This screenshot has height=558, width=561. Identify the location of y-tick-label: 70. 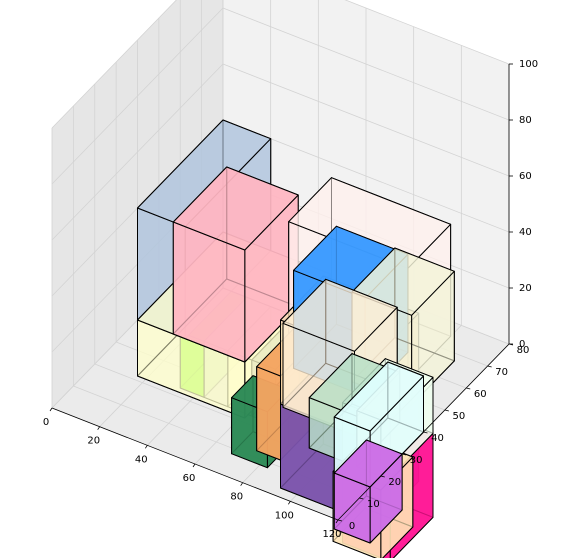
(501, 372).